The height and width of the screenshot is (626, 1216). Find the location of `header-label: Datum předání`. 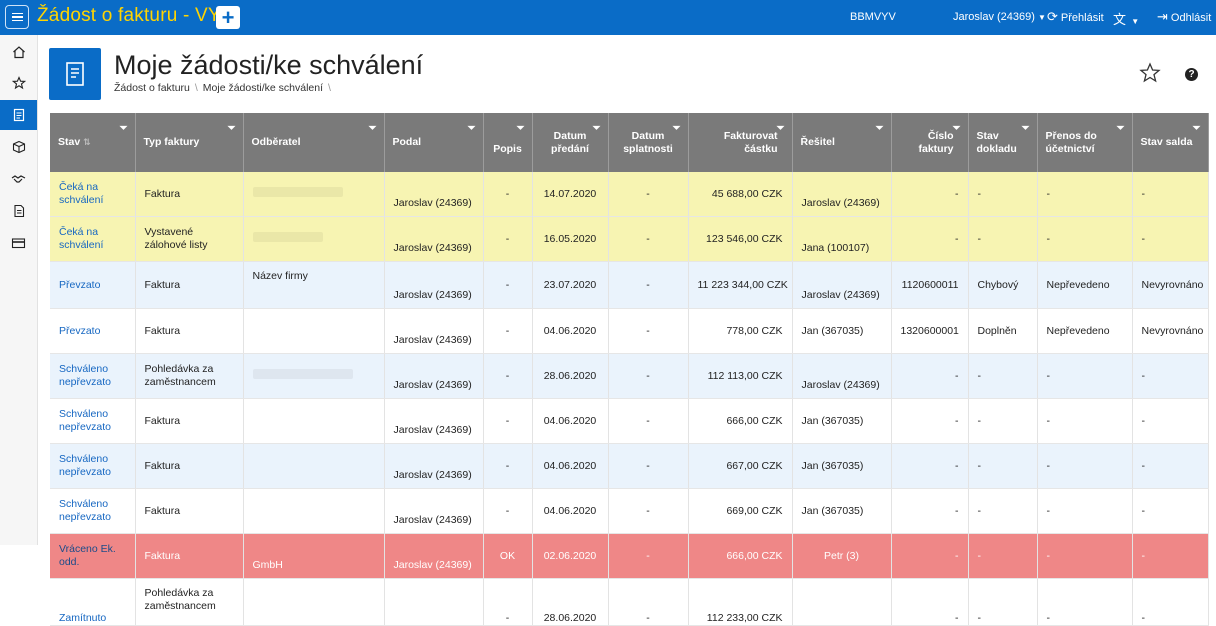

header-label: Datum předání is located at coordinates (570, 142).